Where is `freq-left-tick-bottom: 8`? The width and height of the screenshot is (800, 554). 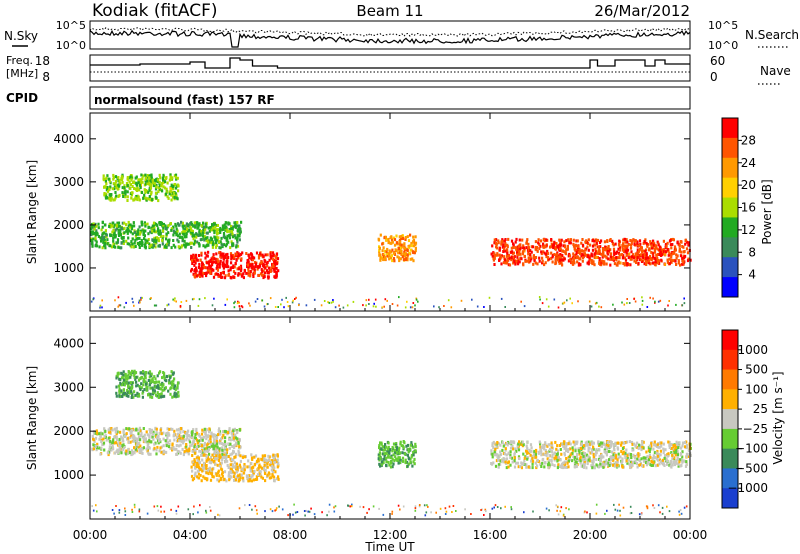
freq-left-tick-bottom: 8 is located at coordinates (46, 77).